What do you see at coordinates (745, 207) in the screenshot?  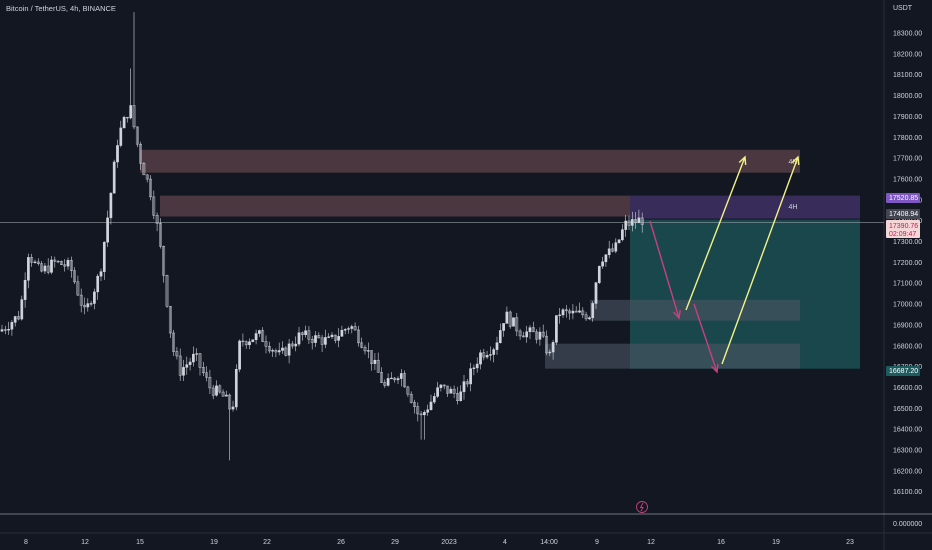 I see `entry-zone-purple` at bounding box center [745, 207].